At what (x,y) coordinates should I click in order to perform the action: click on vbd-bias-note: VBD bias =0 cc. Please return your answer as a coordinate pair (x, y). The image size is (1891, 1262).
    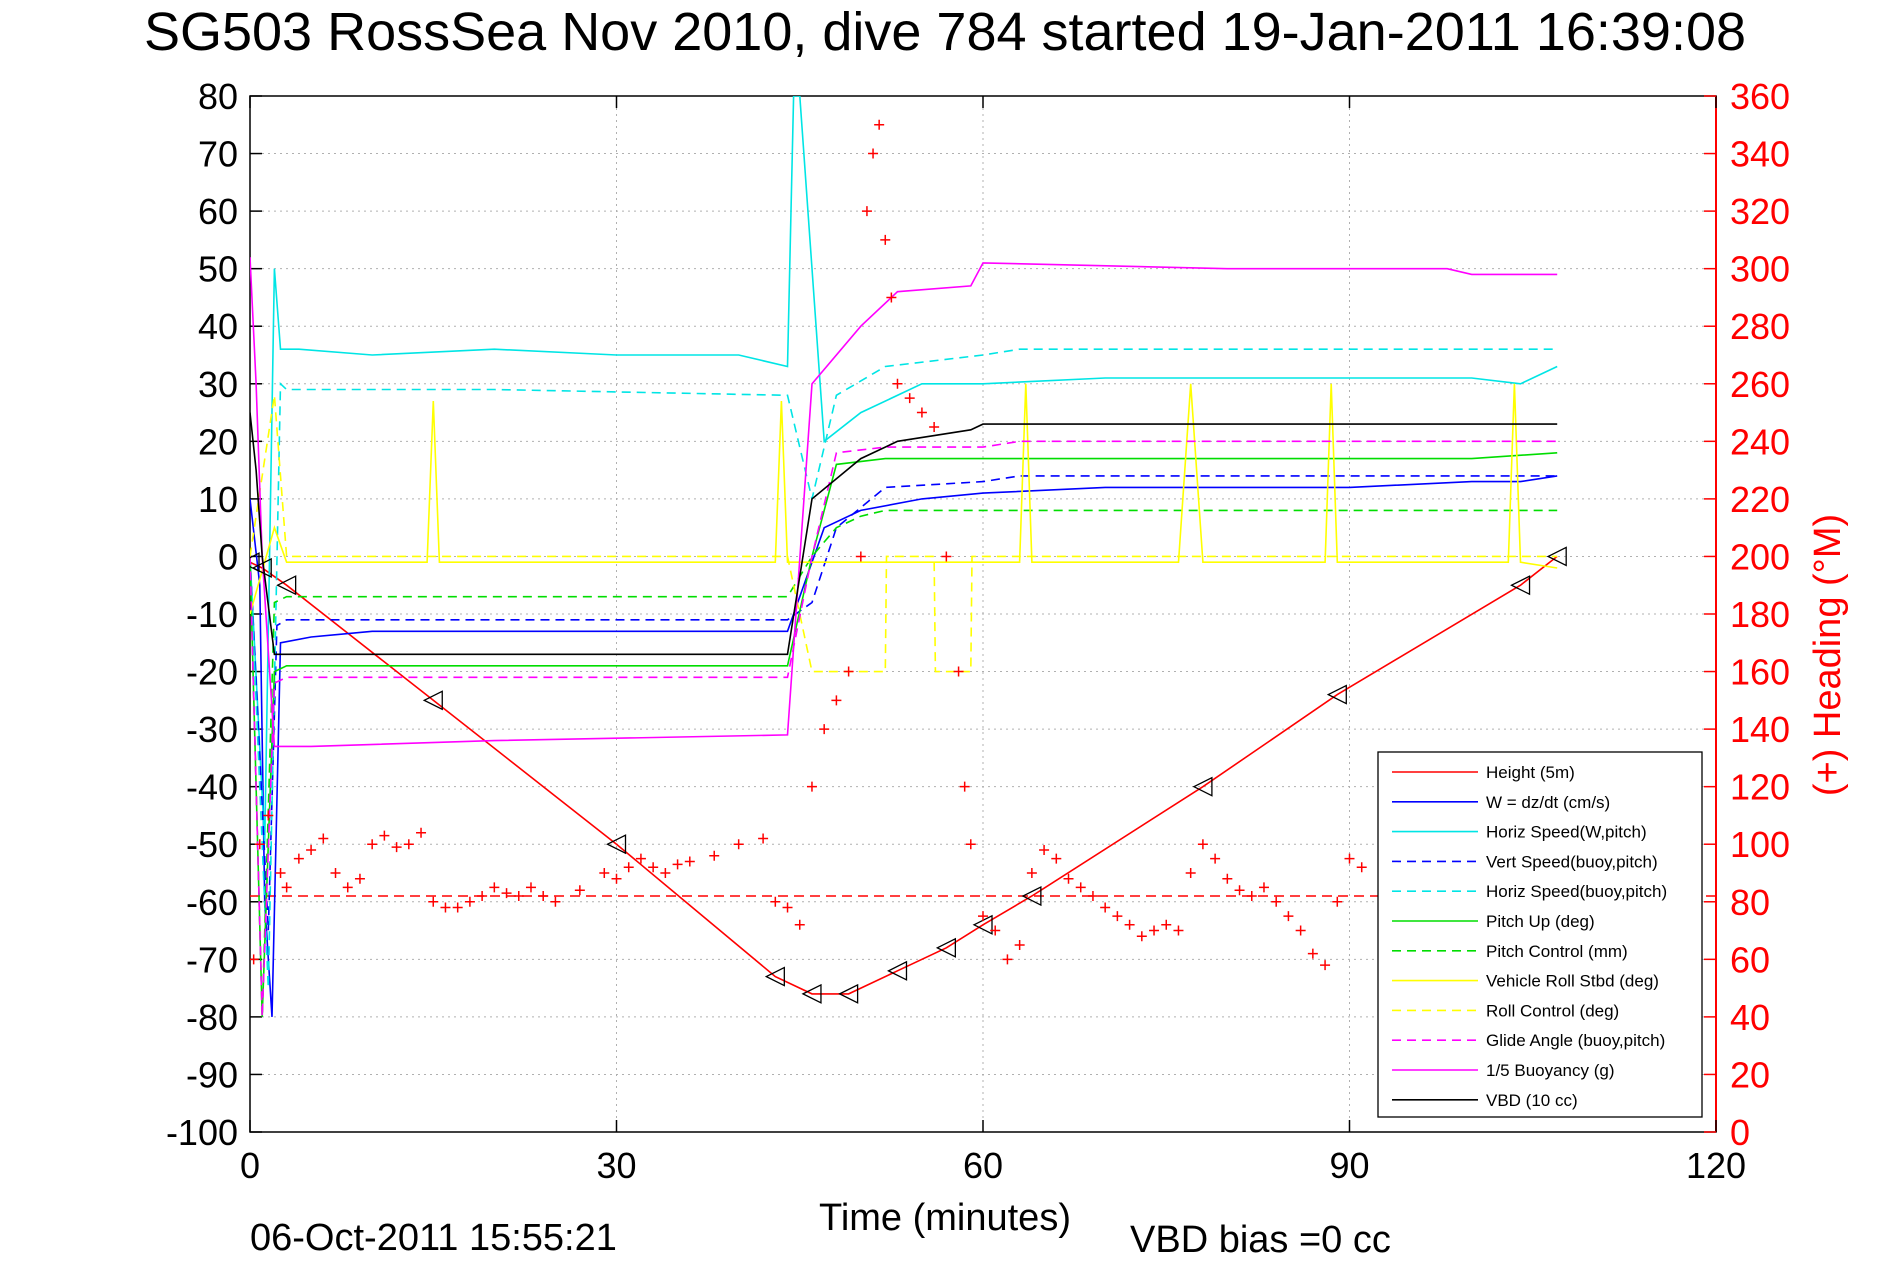
    Looking at the image, I should click on (1260, 1240).